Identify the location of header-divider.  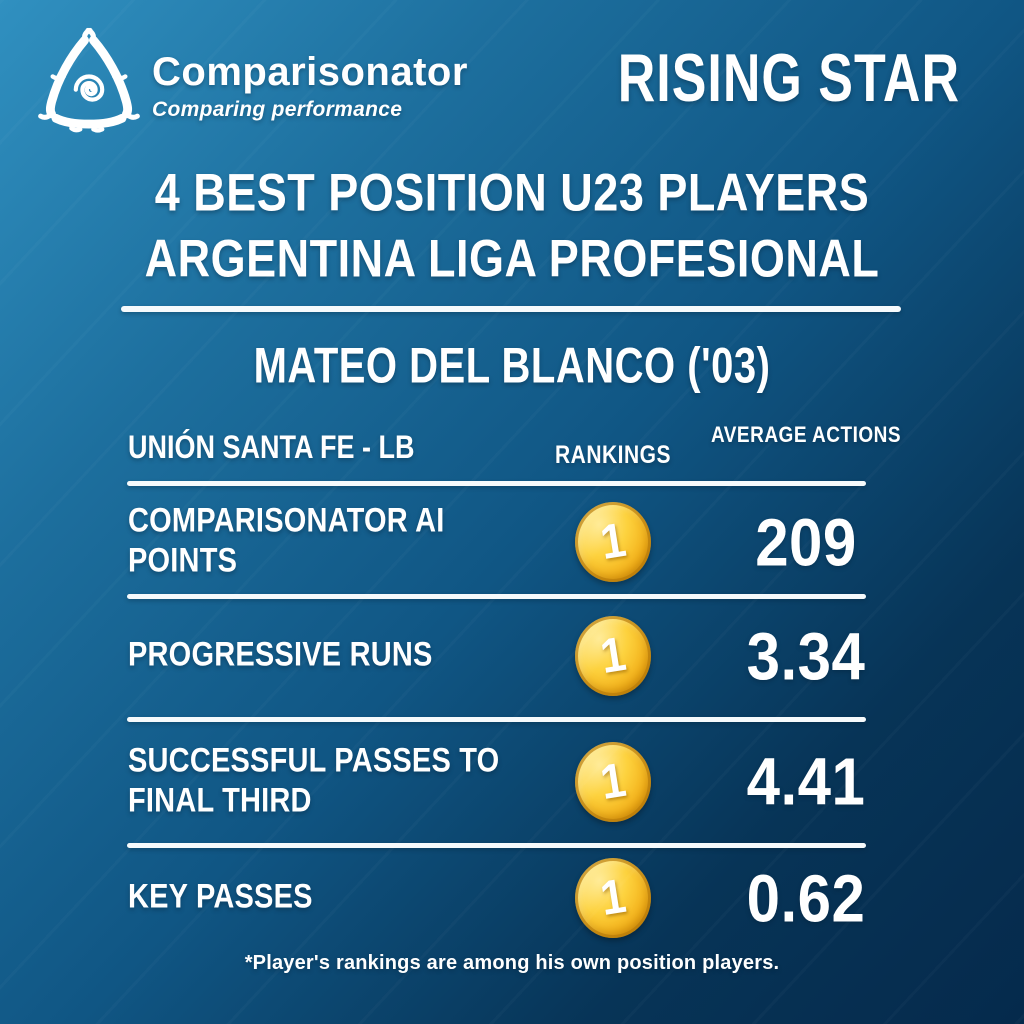
(496, 483).